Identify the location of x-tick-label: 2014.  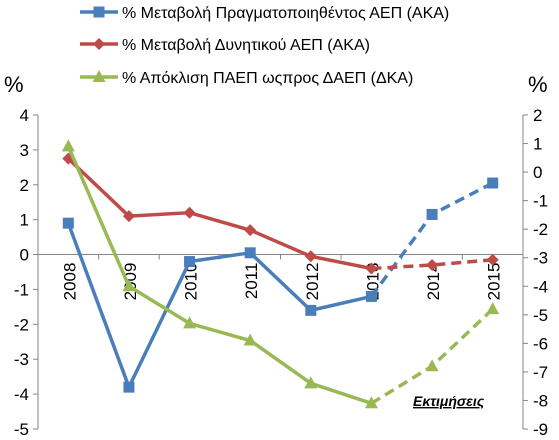
(433, 282).